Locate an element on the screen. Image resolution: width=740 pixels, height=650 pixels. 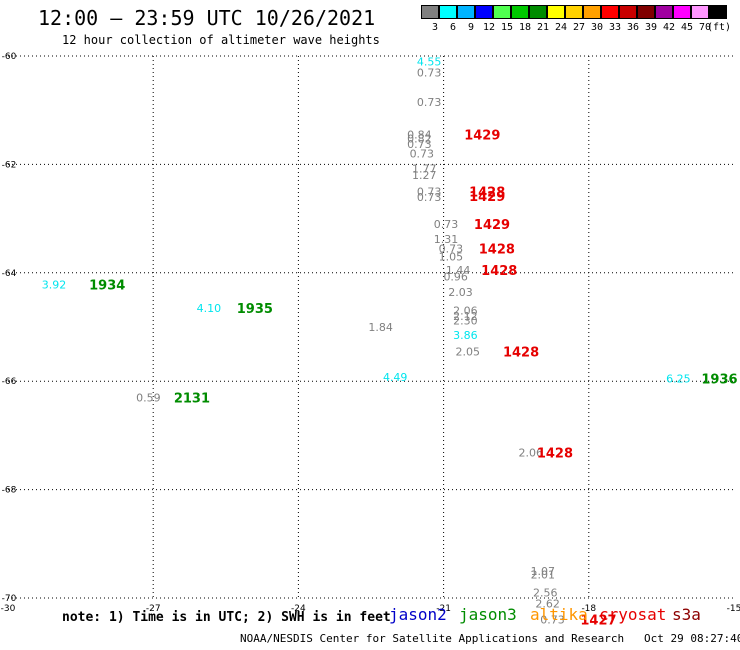
wave-height-label: 3.86 is located at coordinates (465, 335).